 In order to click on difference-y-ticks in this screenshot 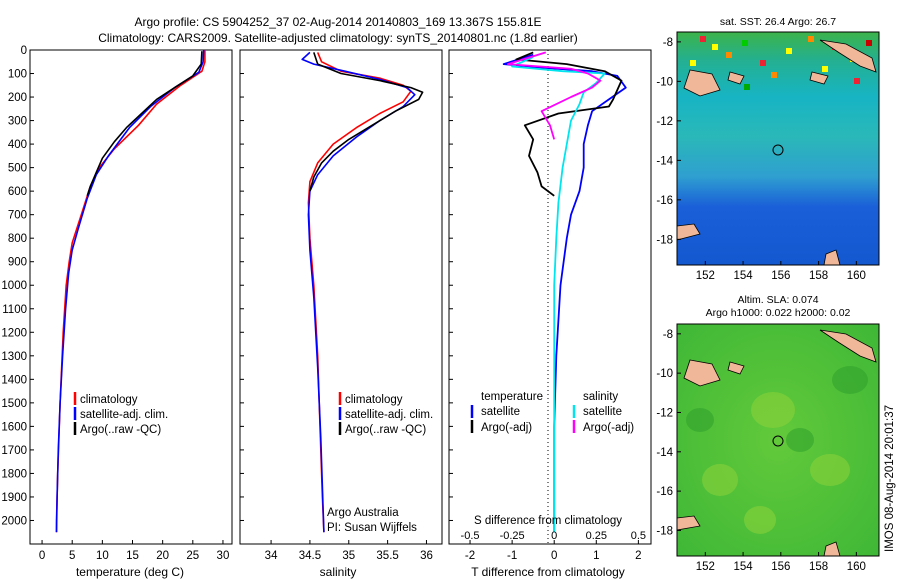, I will do `click(451, 285)`.